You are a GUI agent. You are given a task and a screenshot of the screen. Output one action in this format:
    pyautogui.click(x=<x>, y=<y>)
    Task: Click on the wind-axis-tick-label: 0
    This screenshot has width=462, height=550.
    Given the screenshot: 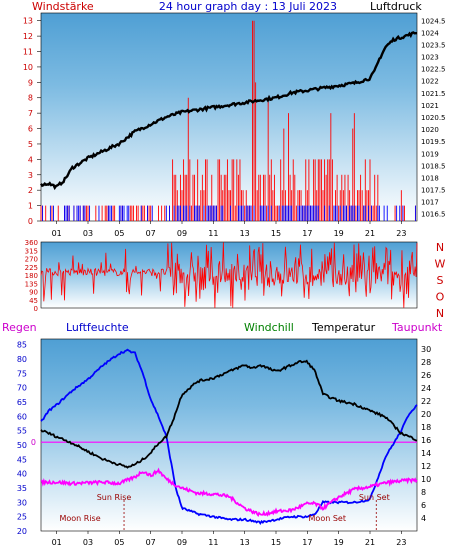 What is the action you would take?
    pyautogui.click(x=30, y=221)
    